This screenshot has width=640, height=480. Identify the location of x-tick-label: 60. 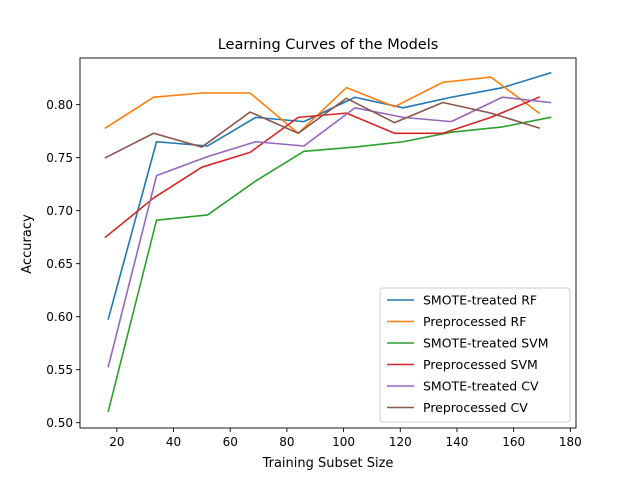
(230, 442).